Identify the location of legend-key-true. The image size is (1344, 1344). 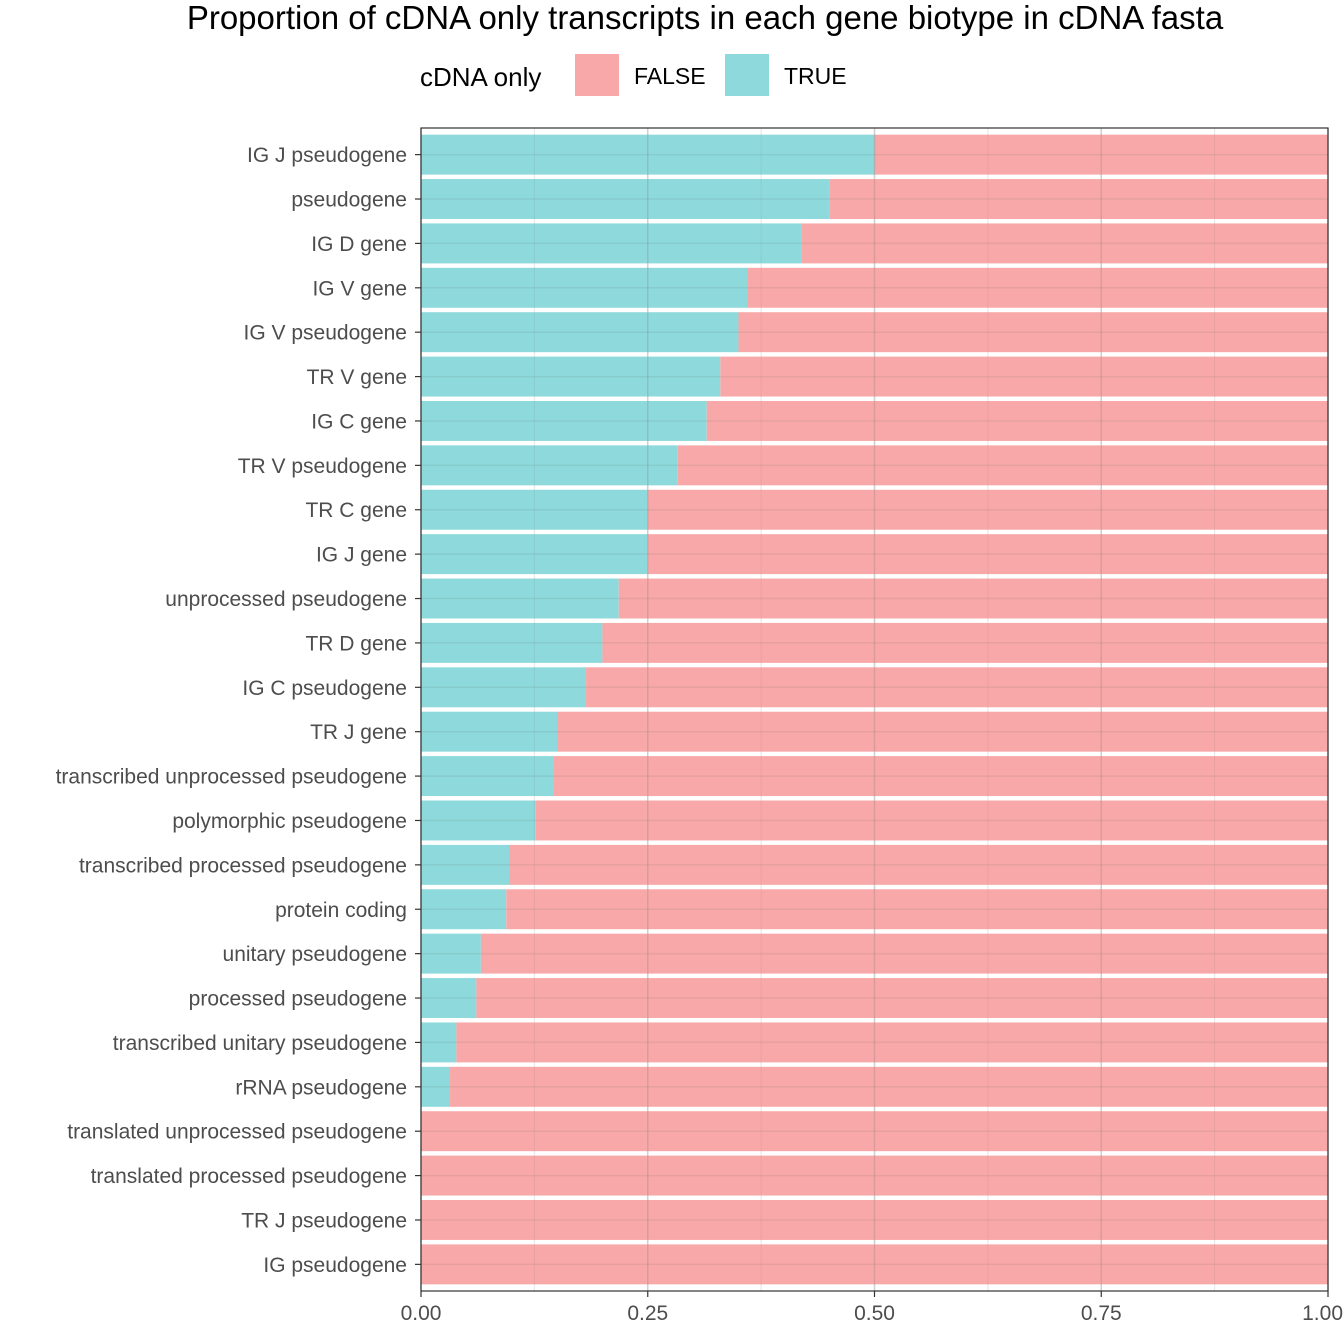
(747, 75).